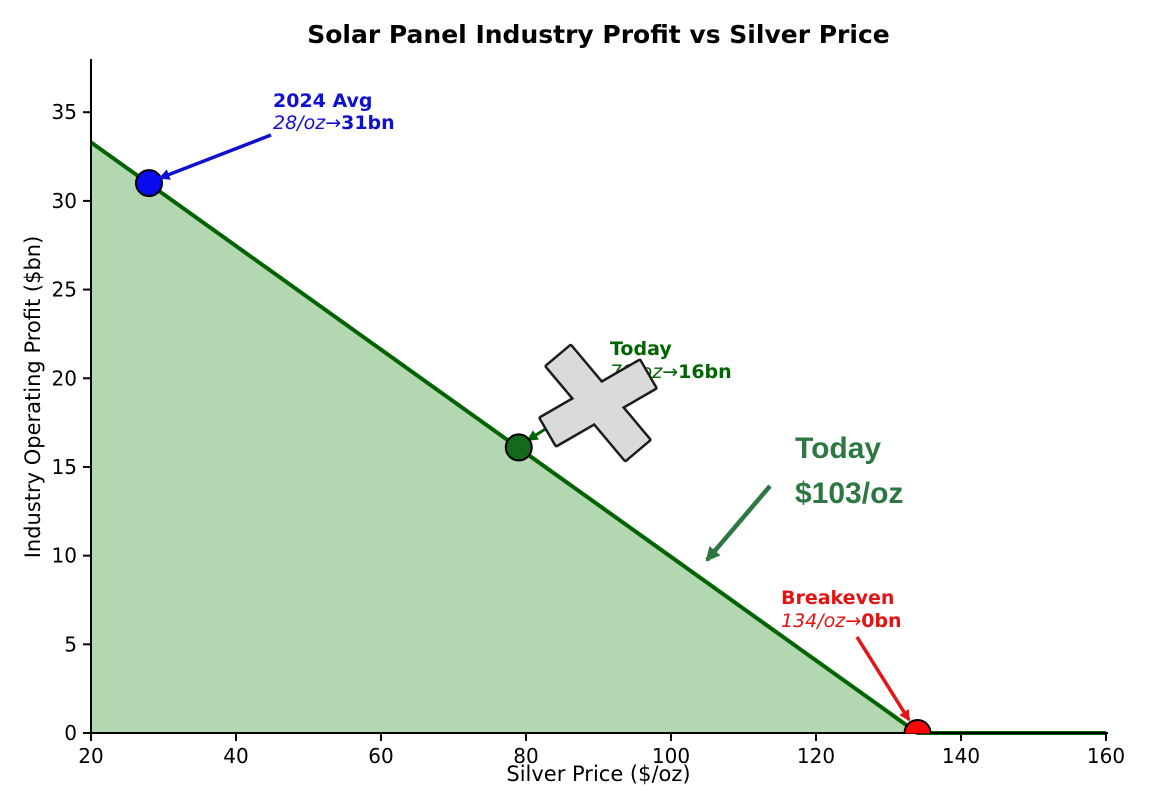  What do you see at coordinates (70, 733) in the screenshot?
I see `y-tick-label: 0` at bounding box center [70, 733].